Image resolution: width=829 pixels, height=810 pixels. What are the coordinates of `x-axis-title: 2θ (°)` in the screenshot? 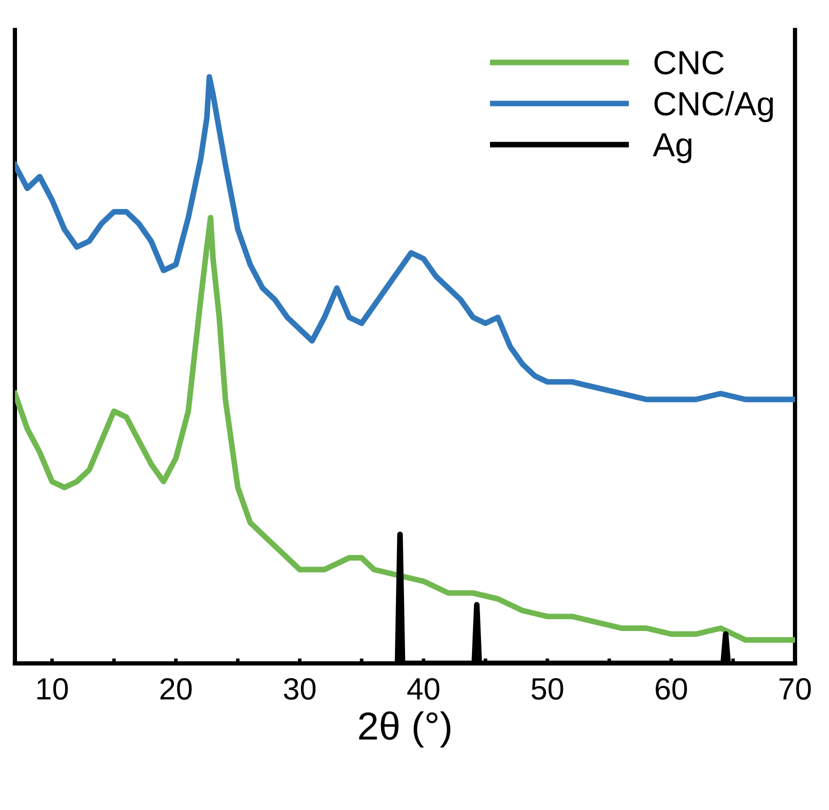 It's located at (404, 729).